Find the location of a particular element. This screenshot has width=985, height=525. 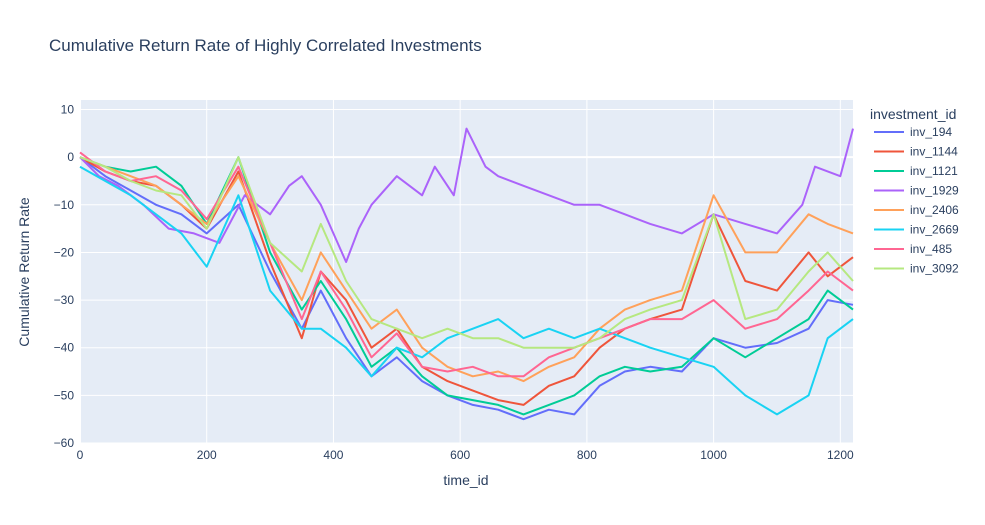

x-tick-label: 400 is located at coordinates (333, 455).